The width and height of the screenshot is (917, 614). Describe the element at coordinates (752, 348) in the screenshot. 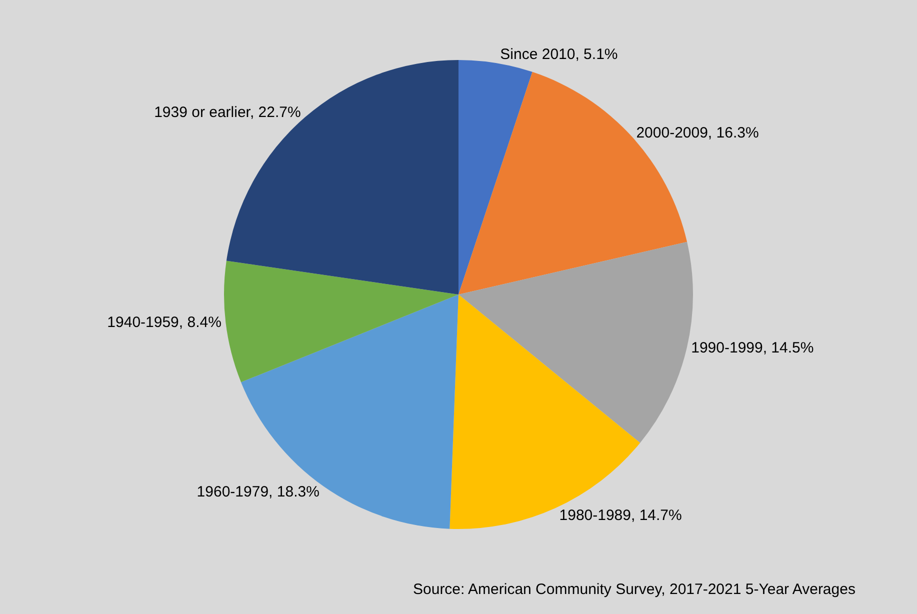

I see `slice-label: 1990-1999, 14.5%` at that location.